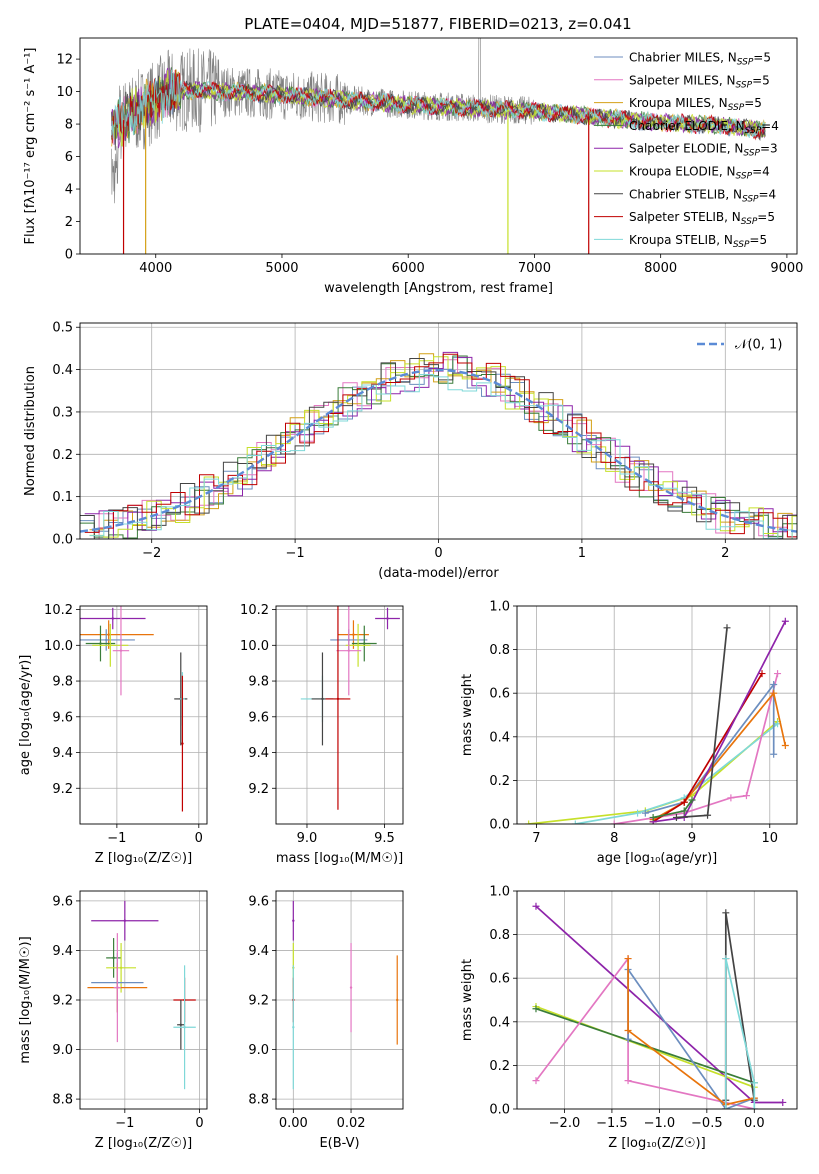 The height and width of the screenshot is (1174, 819). I want to click on legend-label-salpeter_elodie: Salpeter ELODIE, NSSP=3, so click(703, 150).